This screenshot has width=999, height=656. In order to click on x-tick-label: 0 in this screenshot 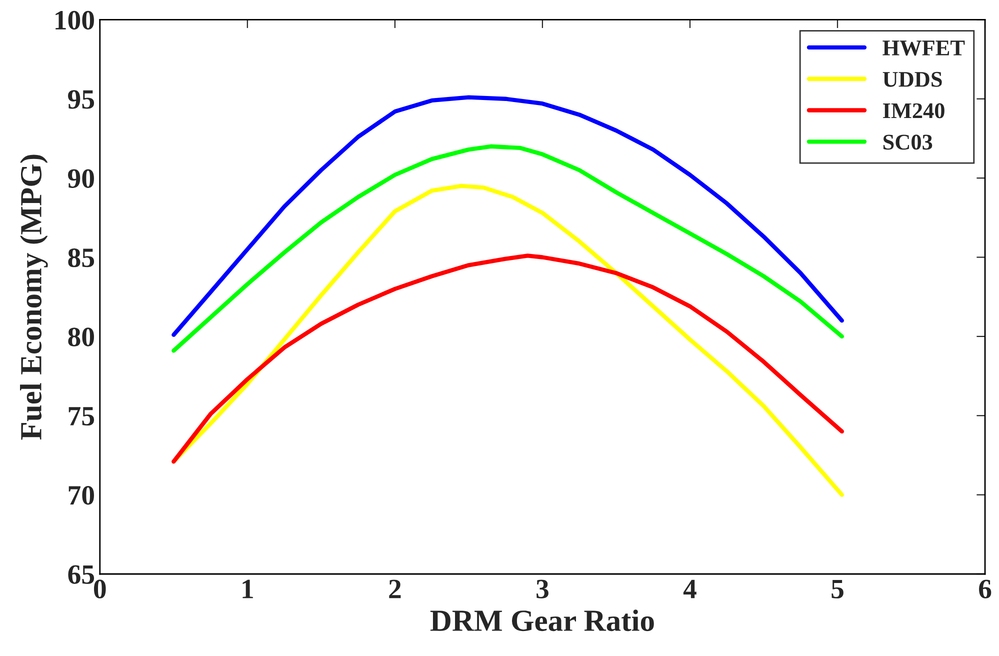, I will do `click(100, 589)`.